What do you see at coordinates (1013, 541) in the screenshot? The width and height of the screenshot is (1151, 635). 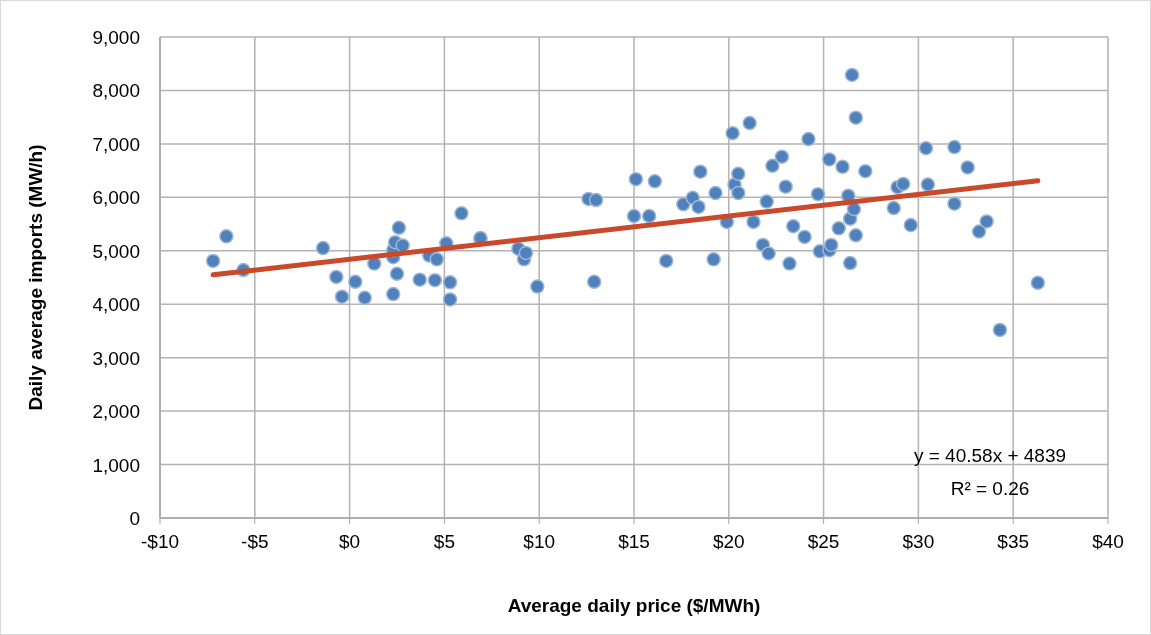 I see `x-tick-label: $35` at bounding box center [1013, 541].